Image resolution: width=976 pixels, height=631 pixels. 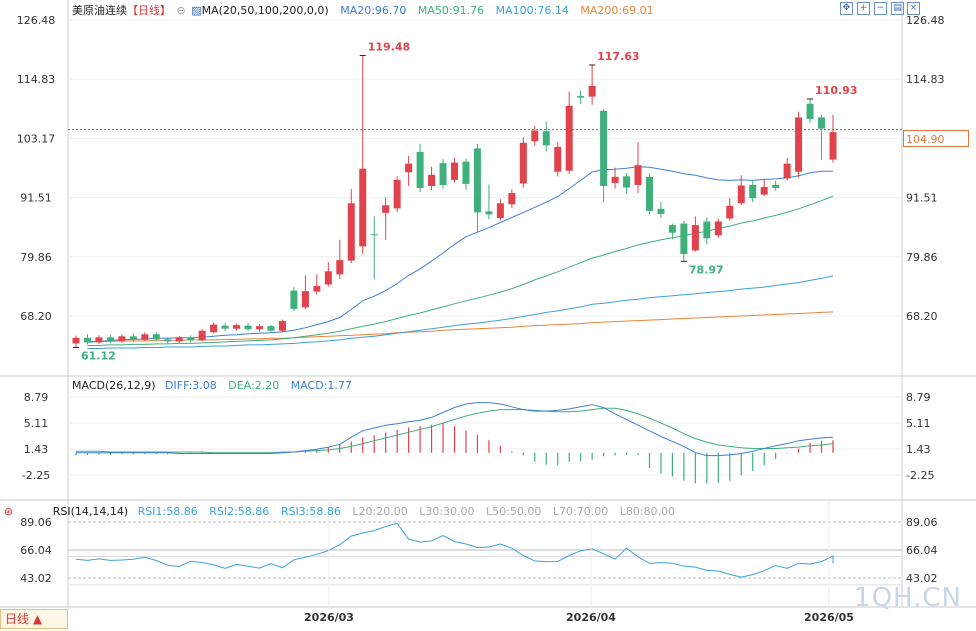 I want to click on ma200-value: MA200:69.01, so click(x=617, y=10).